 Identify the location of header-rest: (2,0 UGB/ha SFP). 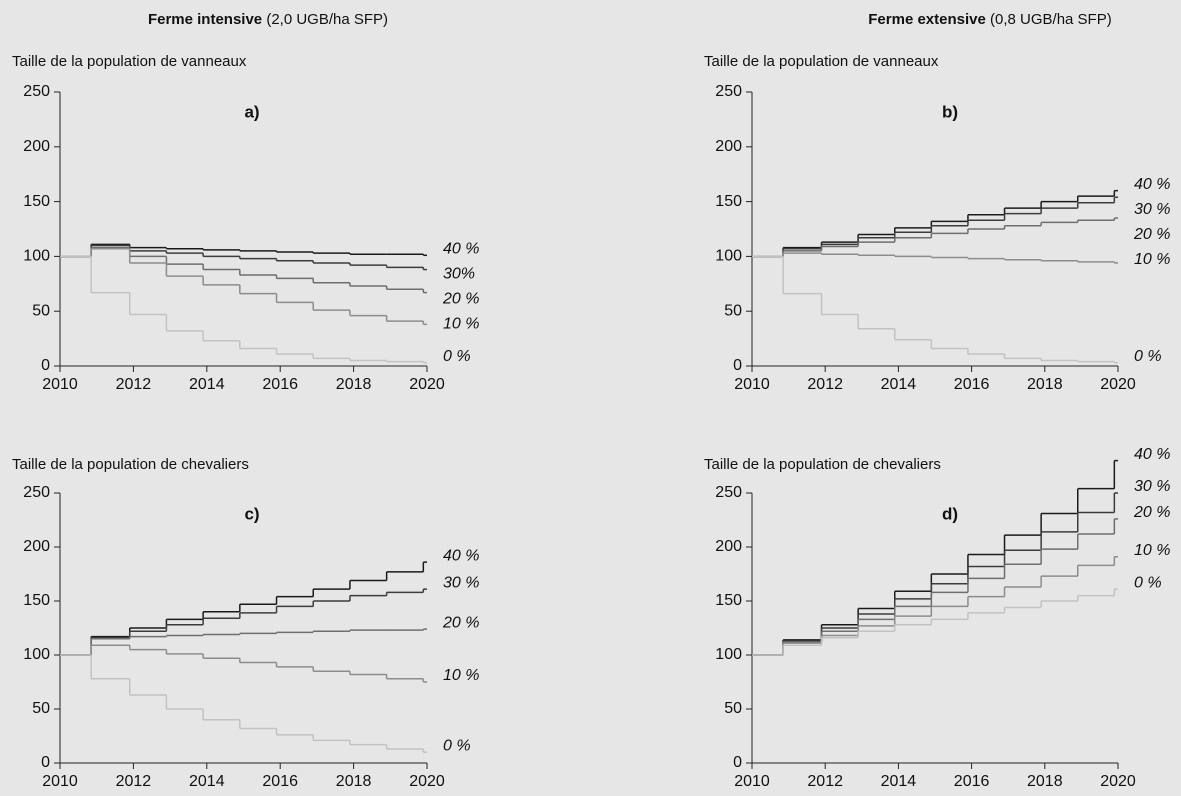
(327, 19).